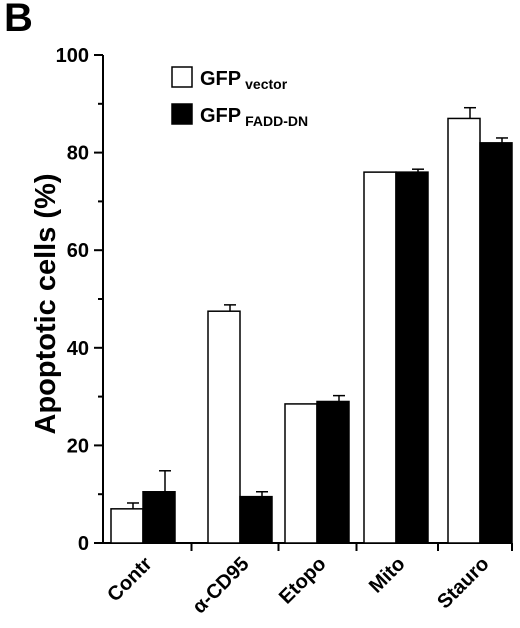 This screenshot has height=628, width=520. I want to click on legend-label: GFP vector, so click(244, 80).